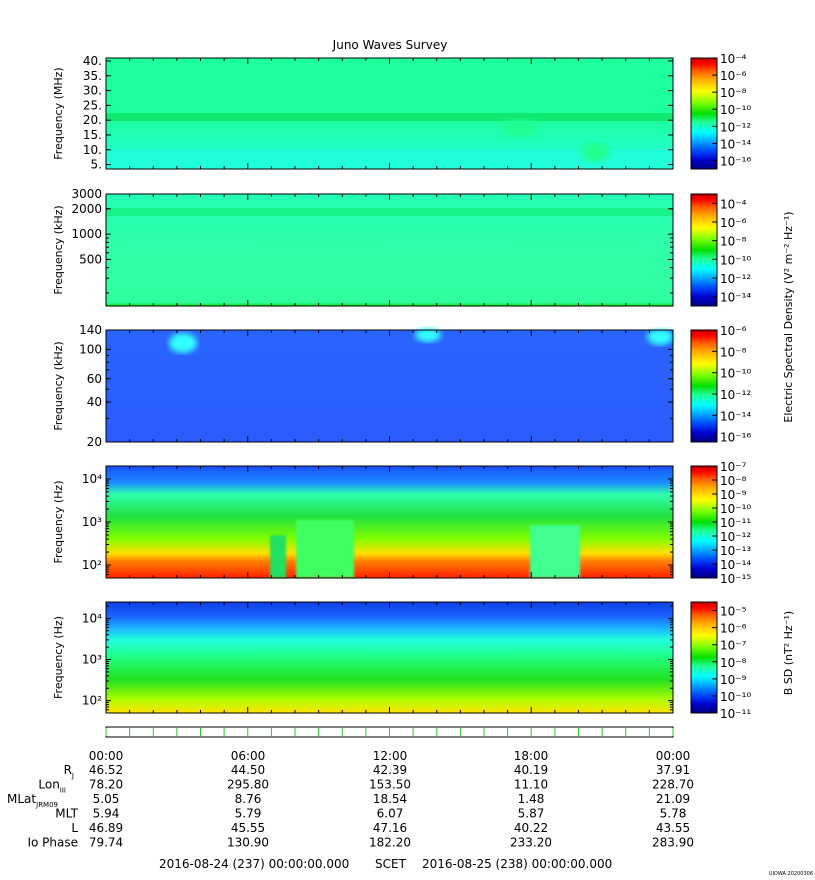 This screenshot has height=880, width=815. What do you see at coordinates (390, 45) in the screenshot?
I see `figure-title: Juno Waves Survey` at bounding box center [390, 45].